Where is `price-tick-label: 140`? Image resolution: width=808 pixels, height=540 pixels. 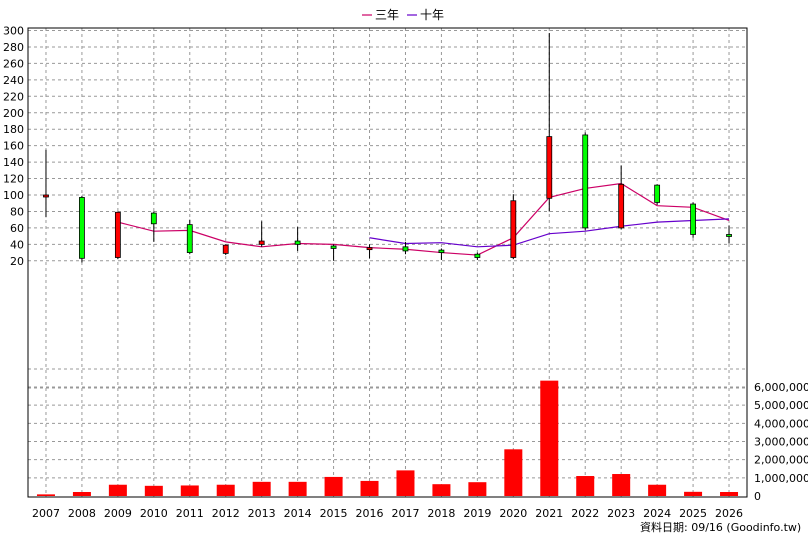 price-tick-label: 140 is located at coordinates (13, 162).